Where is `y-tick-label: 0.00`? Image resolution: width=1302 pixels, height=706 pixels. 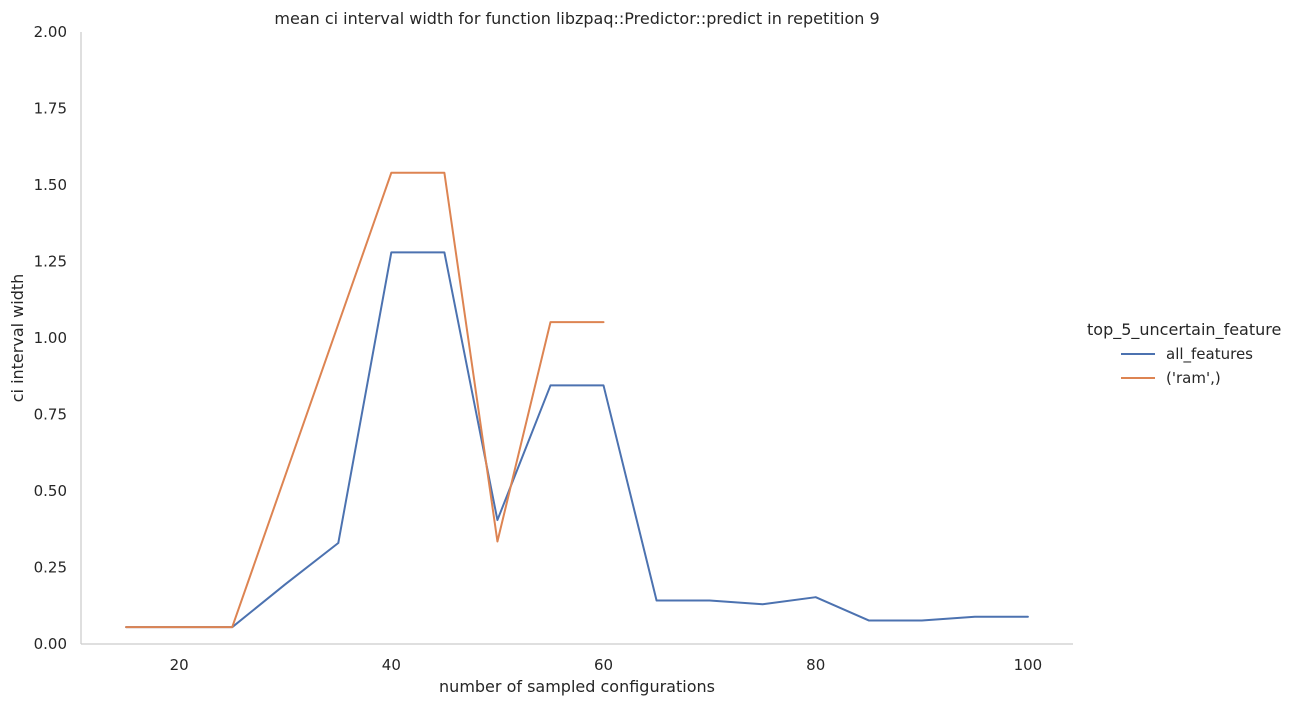 y-tick-label: 0.00 is located at coordinates (50, 644).